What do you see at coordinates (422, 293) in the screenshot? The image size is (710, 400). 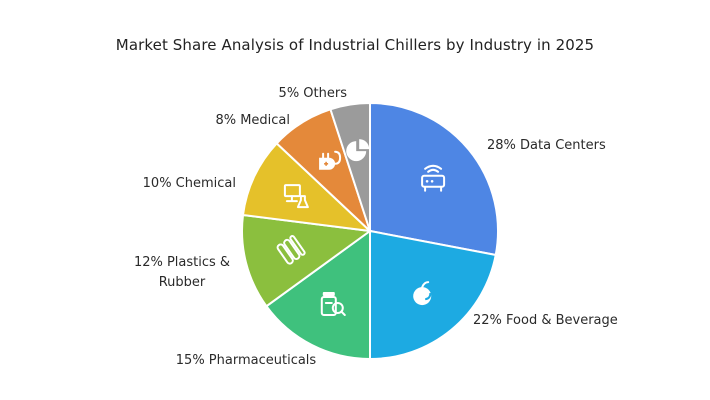 I see `fruit-icon` at bounding box center [422, 293].